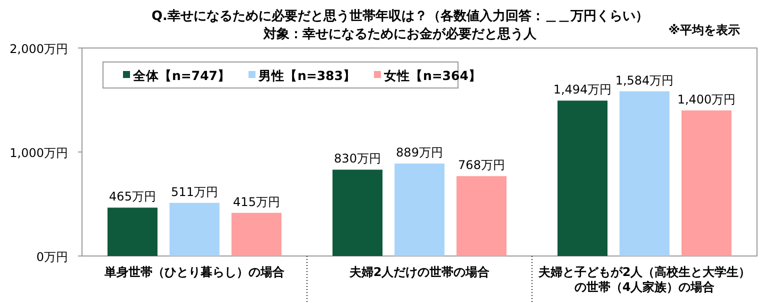 This screenshot has width=761, height=303. I want to click on x-tick-label: 単身世帯（ひとり暮らし）の場合, so click(195, 272).